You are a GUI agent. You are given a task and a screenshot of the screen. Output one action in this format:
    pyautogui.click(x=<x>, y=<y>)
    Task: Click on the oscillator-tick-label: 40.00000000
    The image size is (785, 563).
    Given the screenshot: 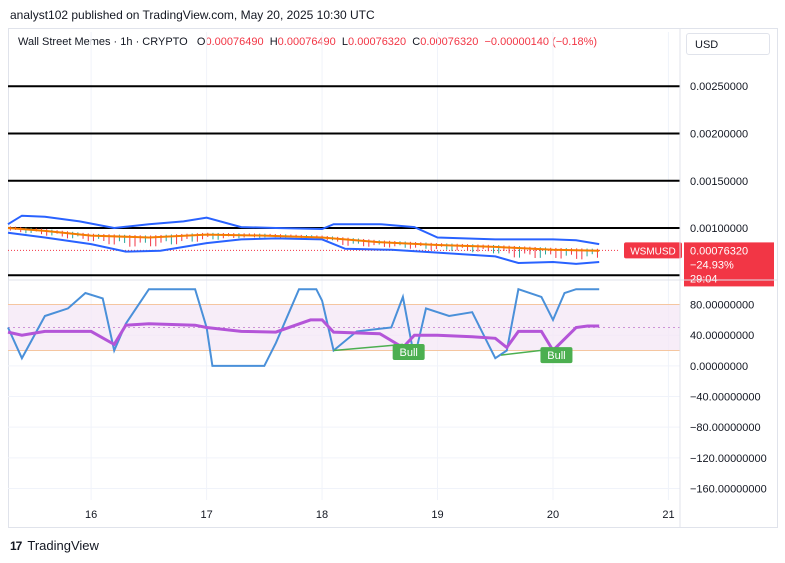 What is the action you would take?
    pyautogui.click(x=722, y=336)
    